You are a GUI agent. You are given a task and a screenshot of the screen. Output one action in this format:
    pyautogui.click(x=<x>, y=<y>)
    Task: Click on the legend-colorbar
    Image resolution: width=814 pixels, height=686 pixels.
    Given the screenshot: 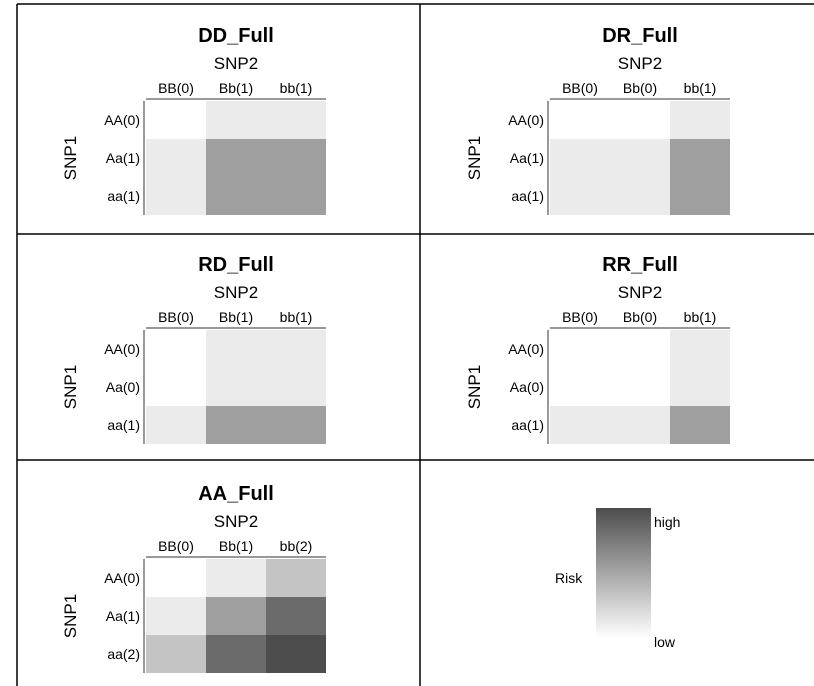 What is the action you would take?
    pyautogui.click(x=623, y=573)
    